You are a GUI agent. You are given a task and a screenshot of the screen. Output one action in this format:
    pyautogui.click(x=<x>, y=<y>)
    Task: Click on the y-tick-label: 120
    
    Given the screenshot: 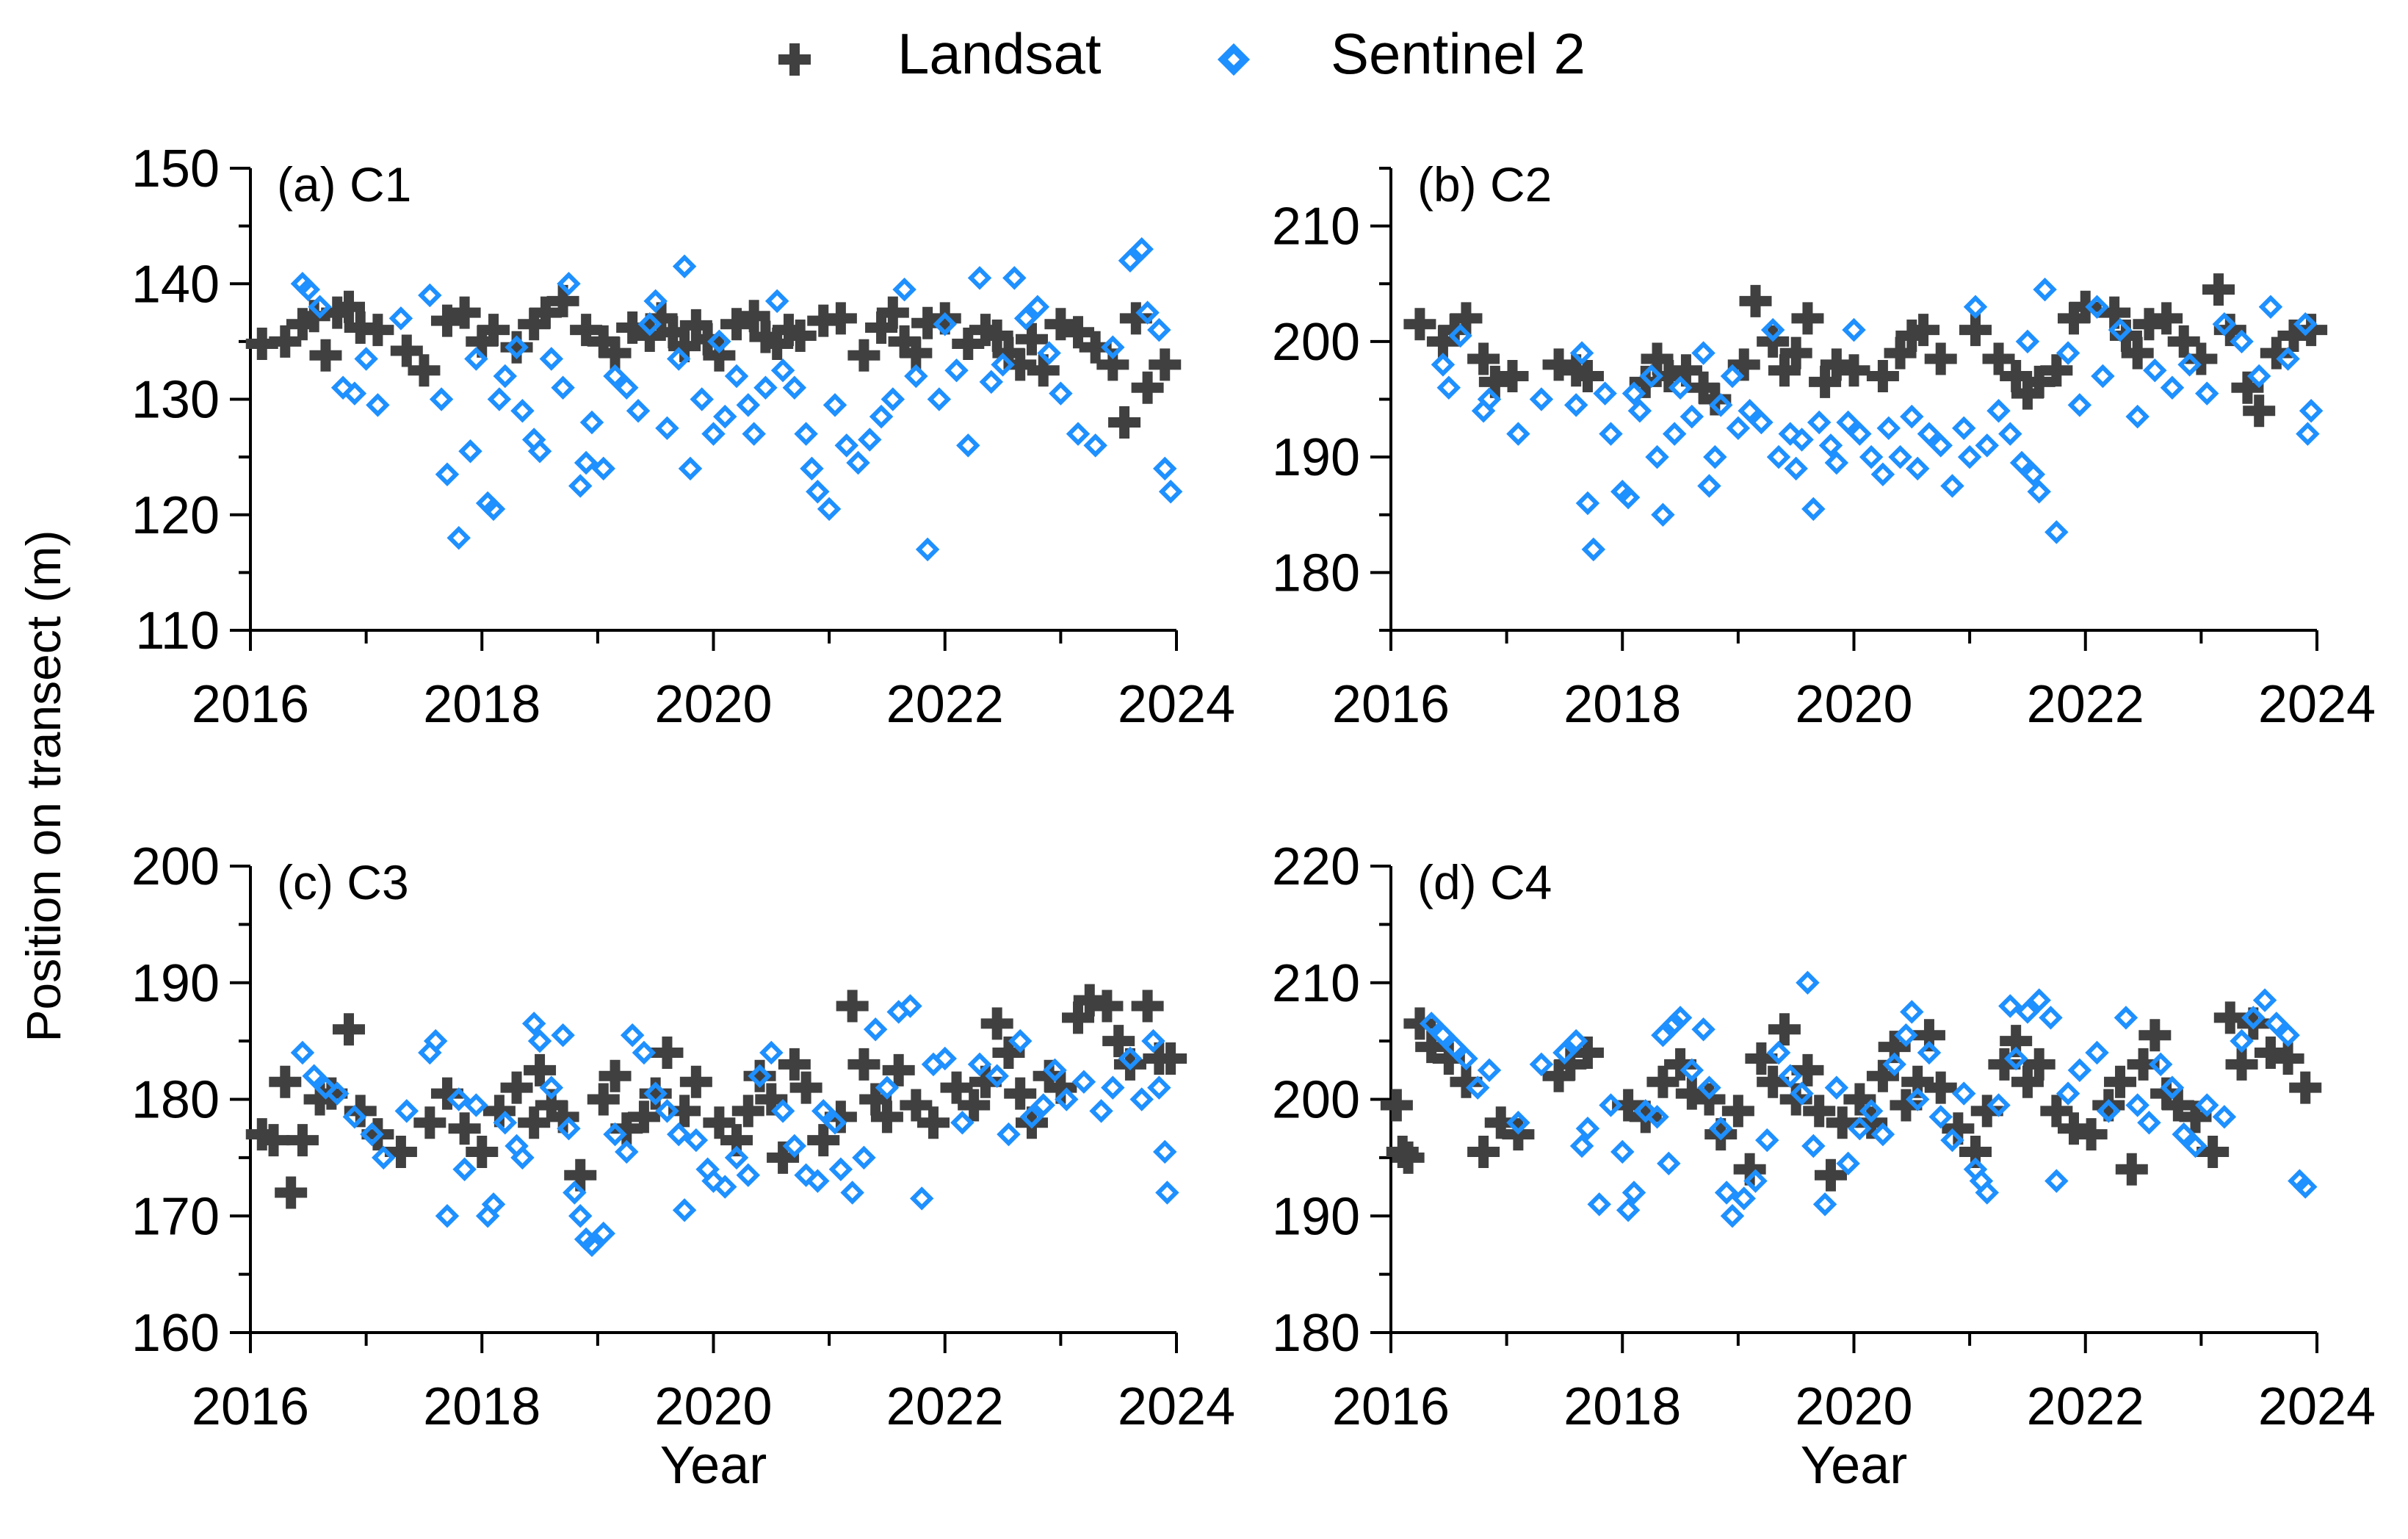 What is the action you would take?
    pyautogui.click(x=175, y=515)
    